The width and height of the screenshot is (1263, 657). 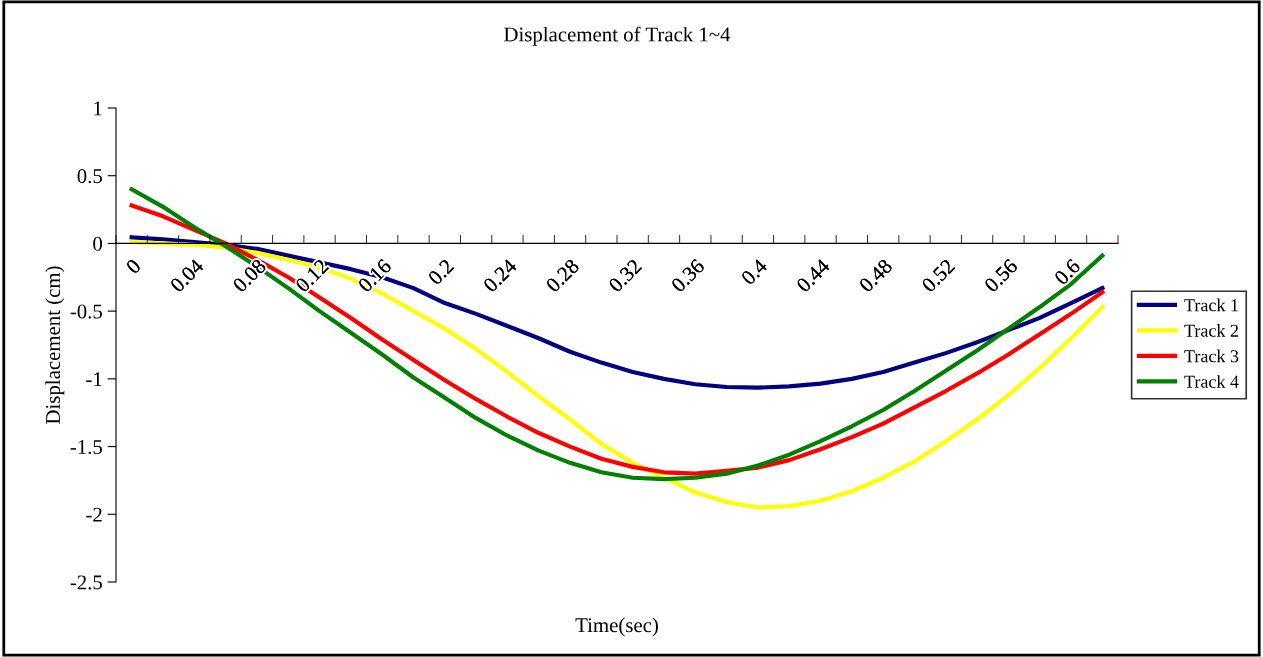 I want to click on legend-label: Track 1, so click(x=1211, y=305).